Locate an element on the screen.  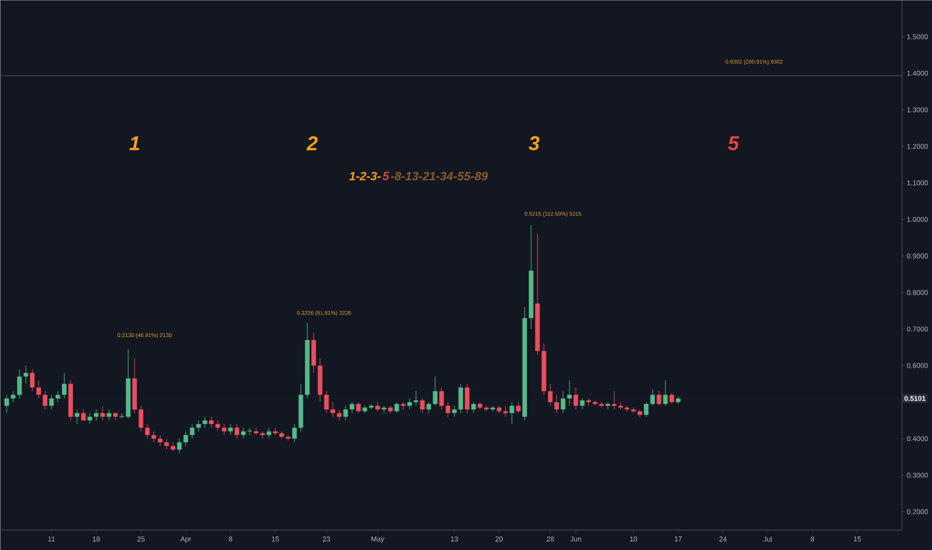
annotation: -8-13-21-34-55-89 is located at coordinates (439, 176).